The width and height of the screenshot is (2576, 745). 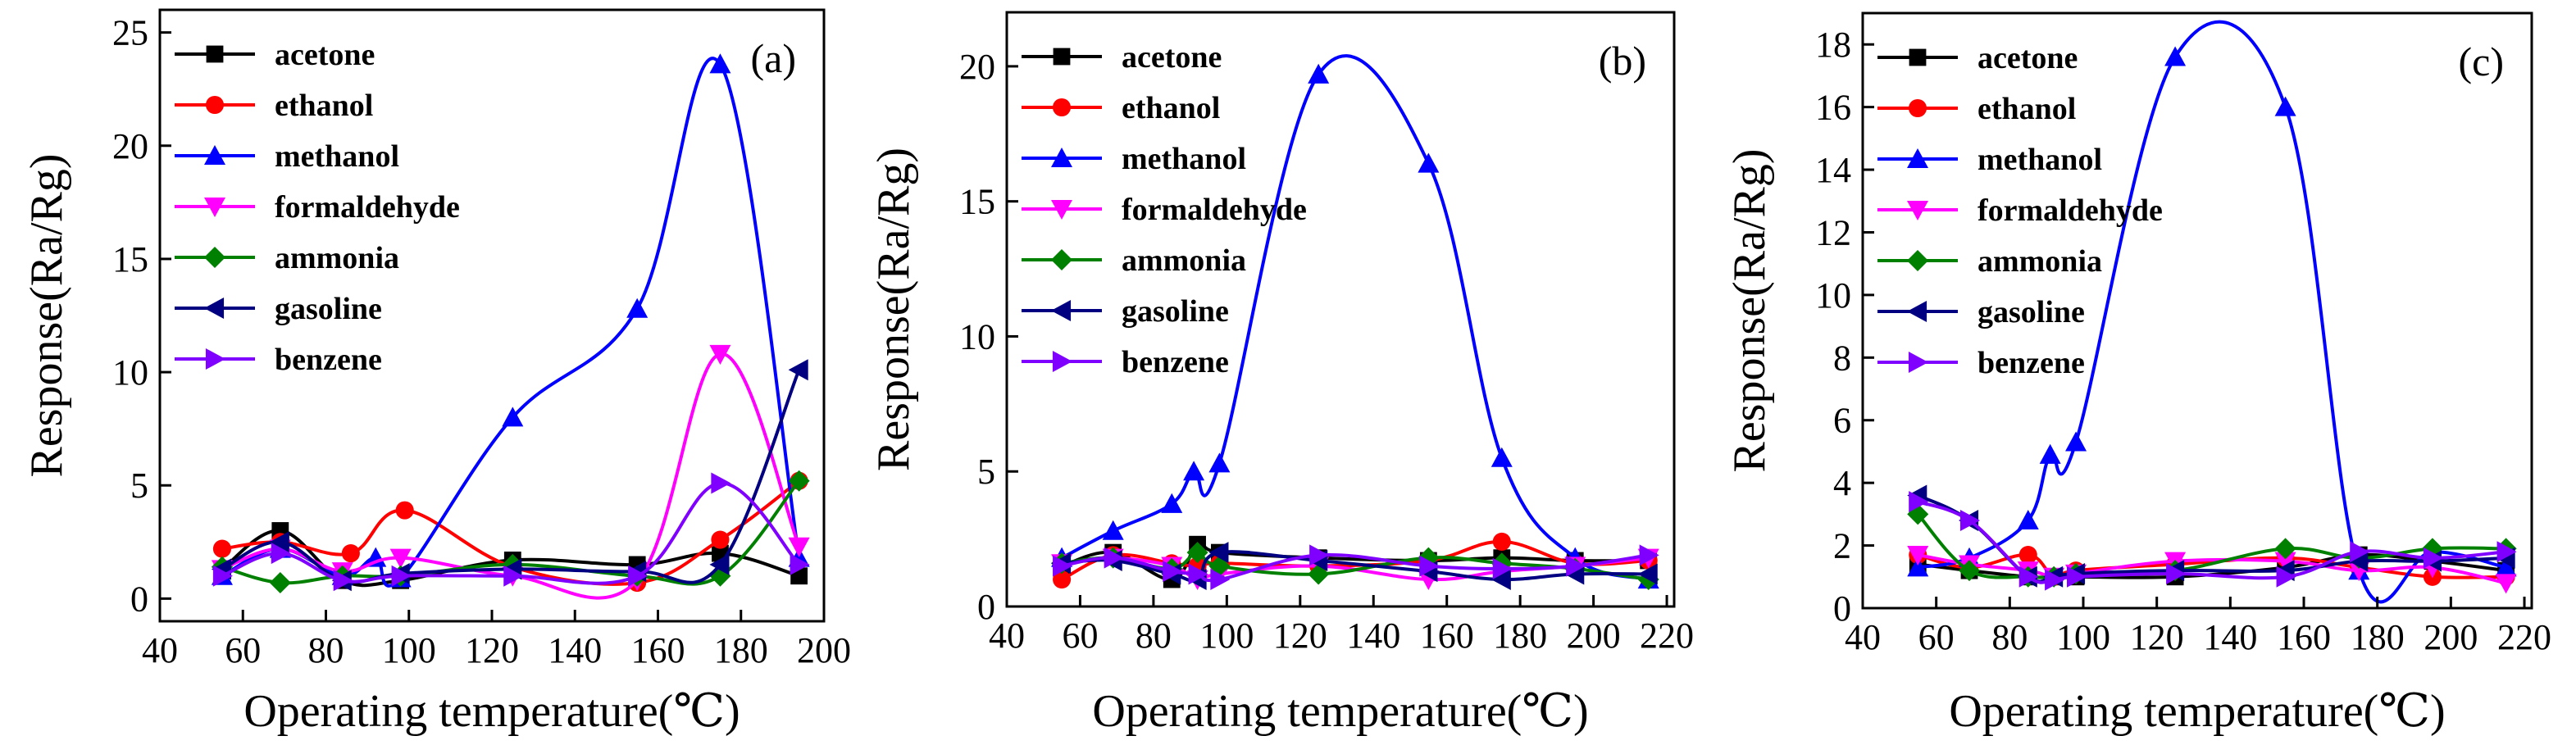 What do you see at coordinates (492, 711) in the screenshot?
I see `x-axis-label: Operating temperature(℃)` at bounding box center [492, 711].